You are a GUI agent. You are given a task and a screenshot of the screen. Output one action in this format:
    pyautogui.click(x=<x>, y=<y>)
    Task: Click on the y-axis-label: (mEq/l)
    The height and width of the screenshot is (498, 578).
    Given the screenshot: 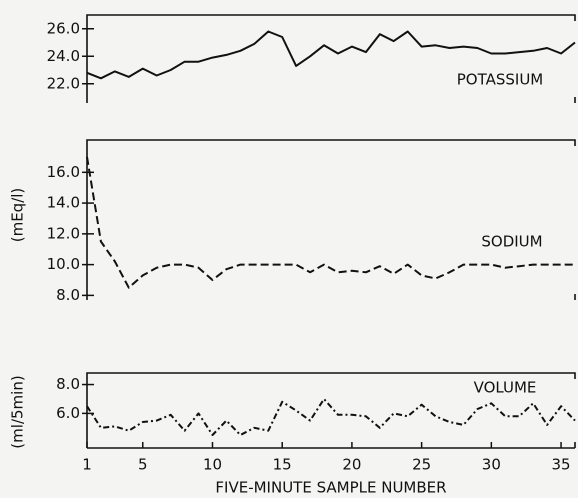 What is the action you would take?
    pyautogui.click(x=18, y=215)
    